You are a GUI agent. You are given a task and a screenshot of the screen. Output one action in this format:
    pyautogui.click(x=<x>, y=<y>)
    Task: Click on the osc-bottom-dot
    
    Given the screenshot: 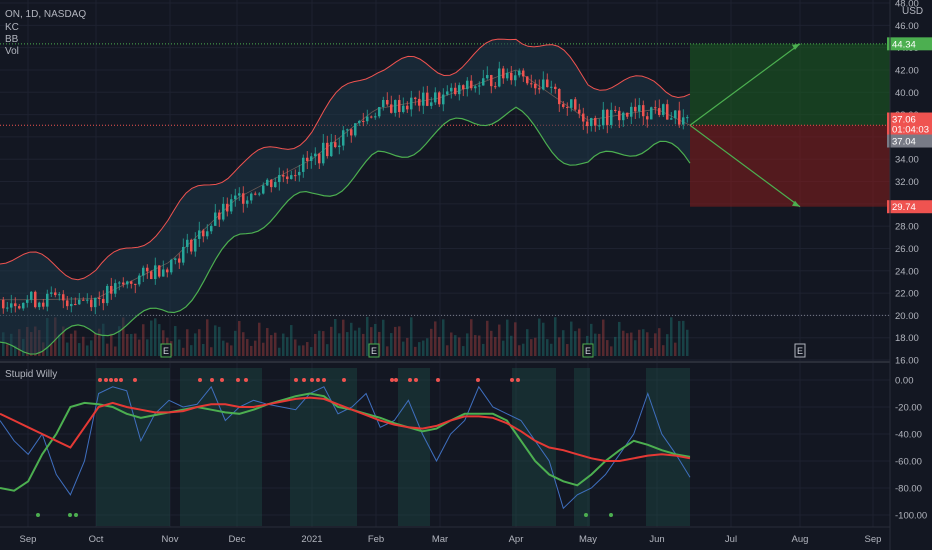 What is the action you would take?
    pyautogui.click(x=586, y=515)
    